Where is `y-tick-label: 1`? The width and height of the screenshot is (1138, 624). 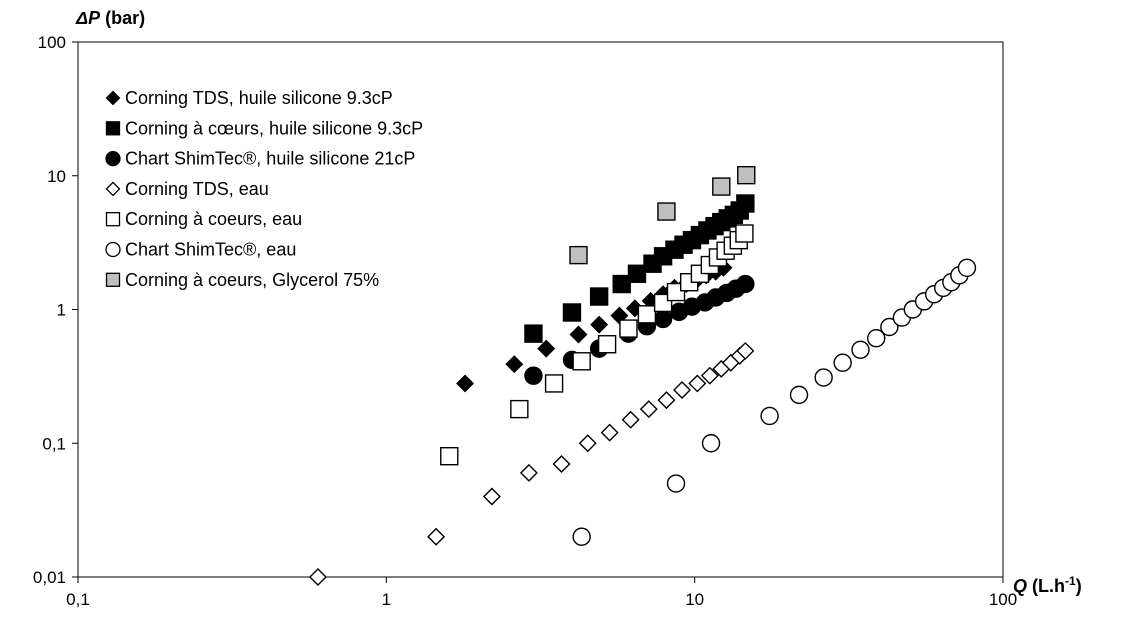
y-tick-label: 1 is located at coordinates (61, 310).